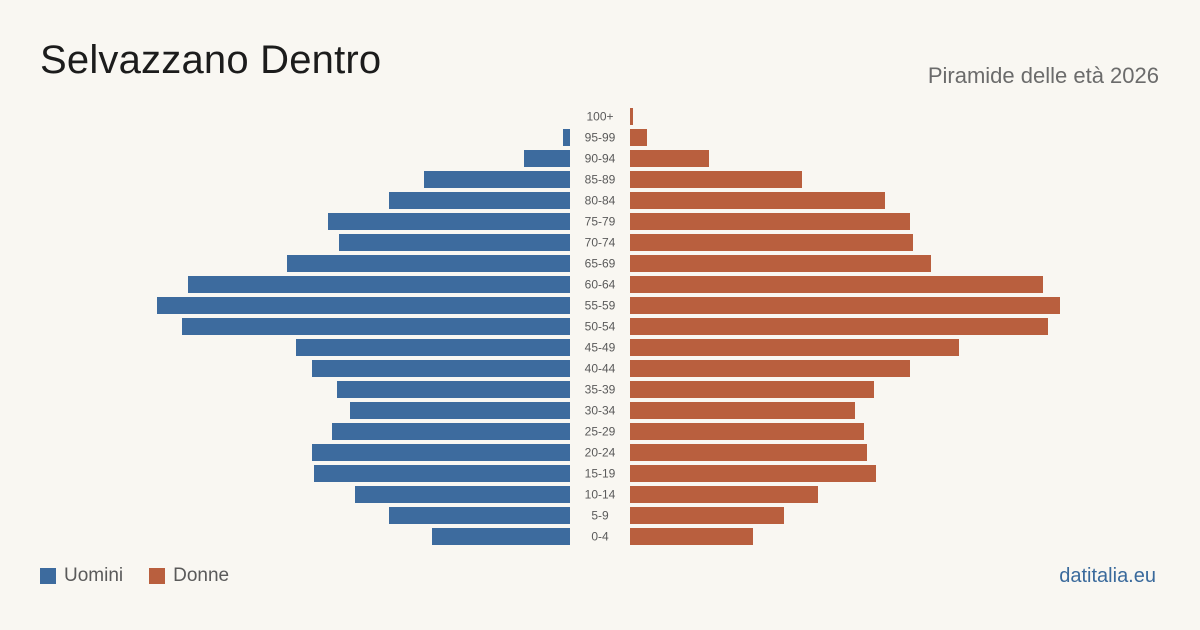 This screenshot has height=630, width=1200. Describe the element at coordinates (600, 264) in the screenshot. I see `age-label-65-69: 65-69` at that location.